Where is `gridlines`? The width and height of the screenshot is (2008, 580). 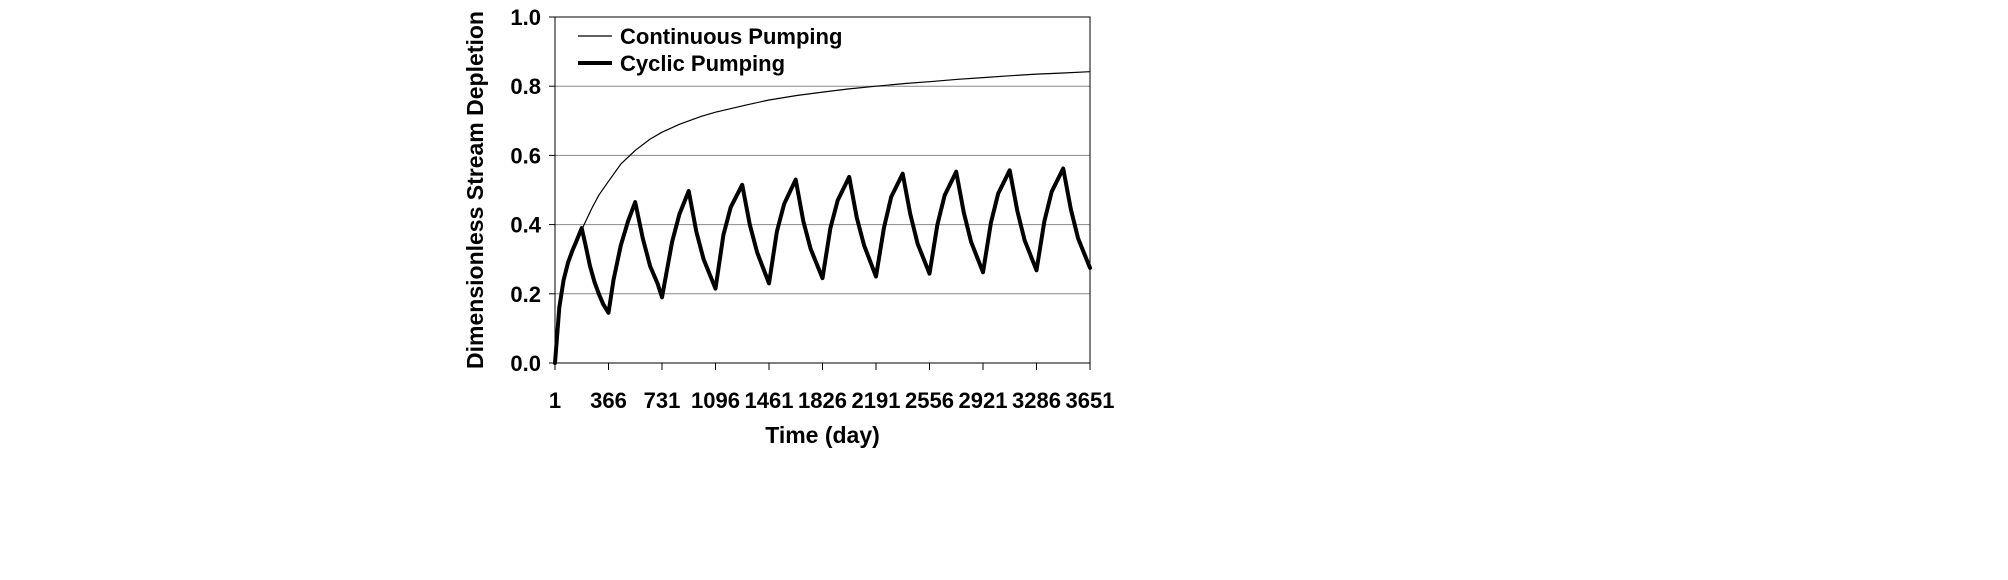 gridlines is located at coordinates (822, 190).